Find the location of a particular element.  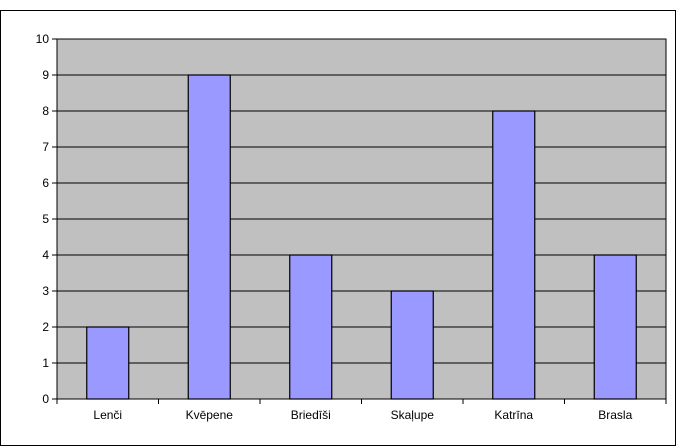

x-tick-label: Kvēpene is located at coordinates (210, 415).